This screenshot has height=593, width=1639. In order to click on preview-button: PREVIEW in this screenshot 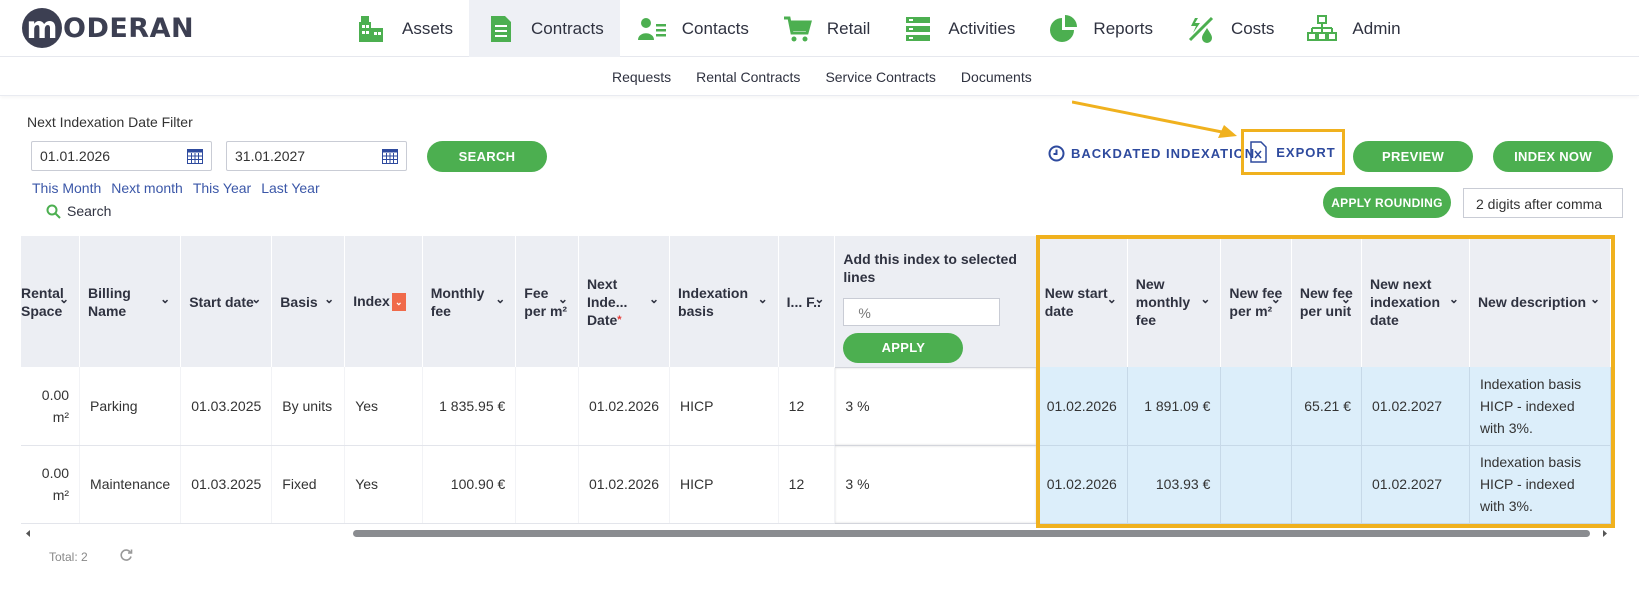, I will do `click(1413, 156)`.